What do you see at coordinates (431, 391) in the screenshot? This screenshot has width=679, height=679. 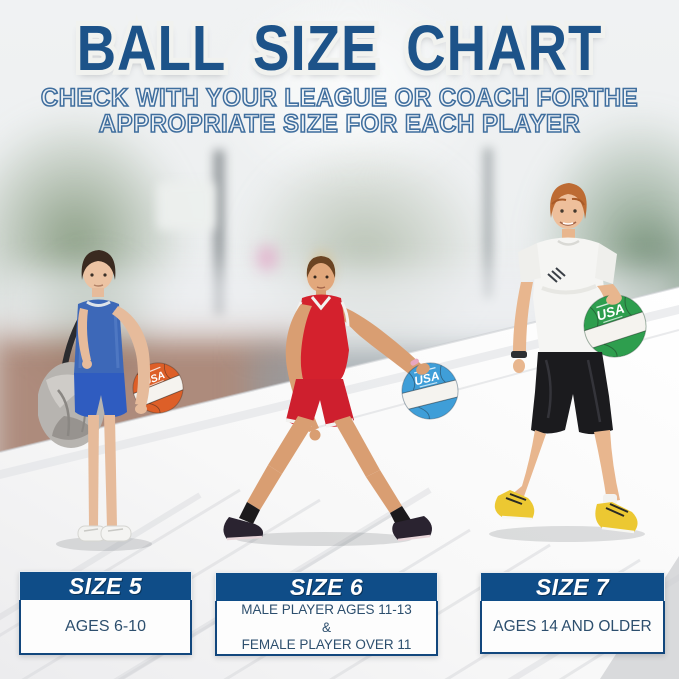 I see `basketball-size6: USA` at bounding box center [431, 391].